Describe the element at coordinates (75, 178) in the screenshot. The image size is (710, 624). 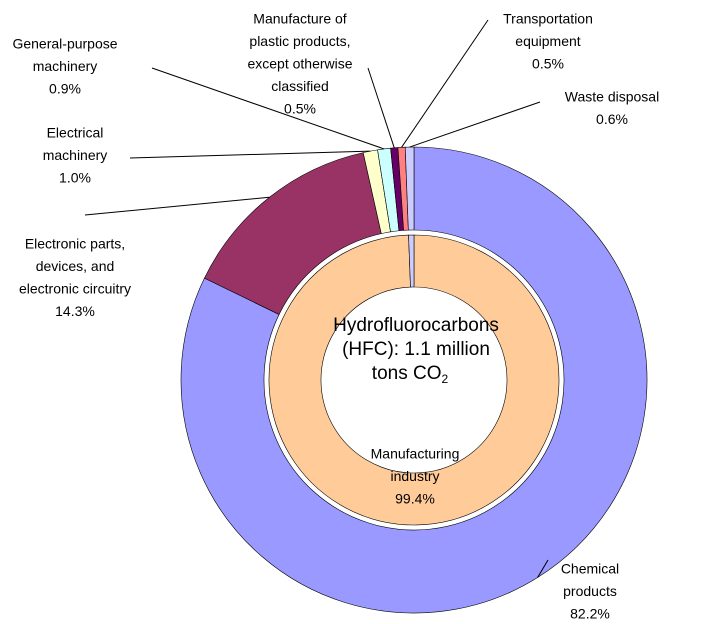
I see `value-label: 1.0%` at that location.